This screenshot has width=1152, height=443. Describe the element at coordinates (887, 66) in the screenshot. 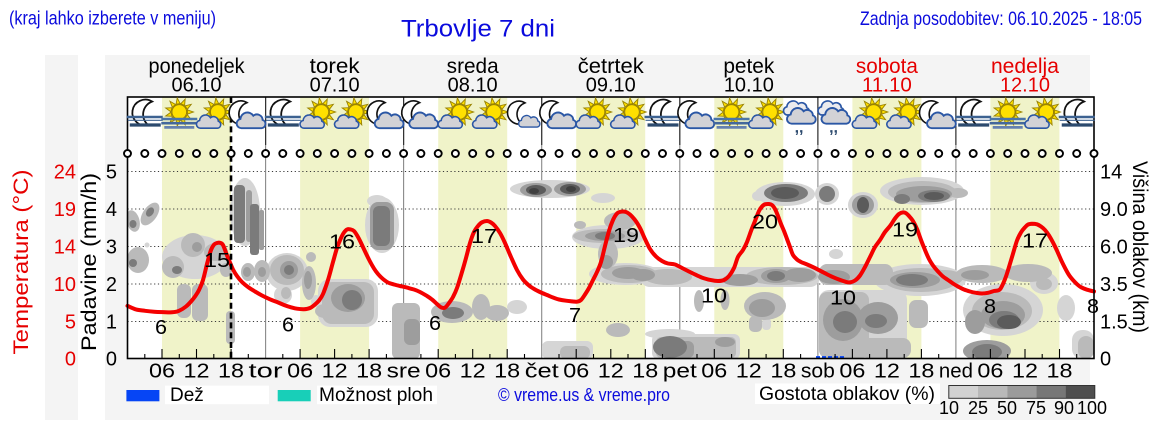

I see `svg-text: sobota` at that location.